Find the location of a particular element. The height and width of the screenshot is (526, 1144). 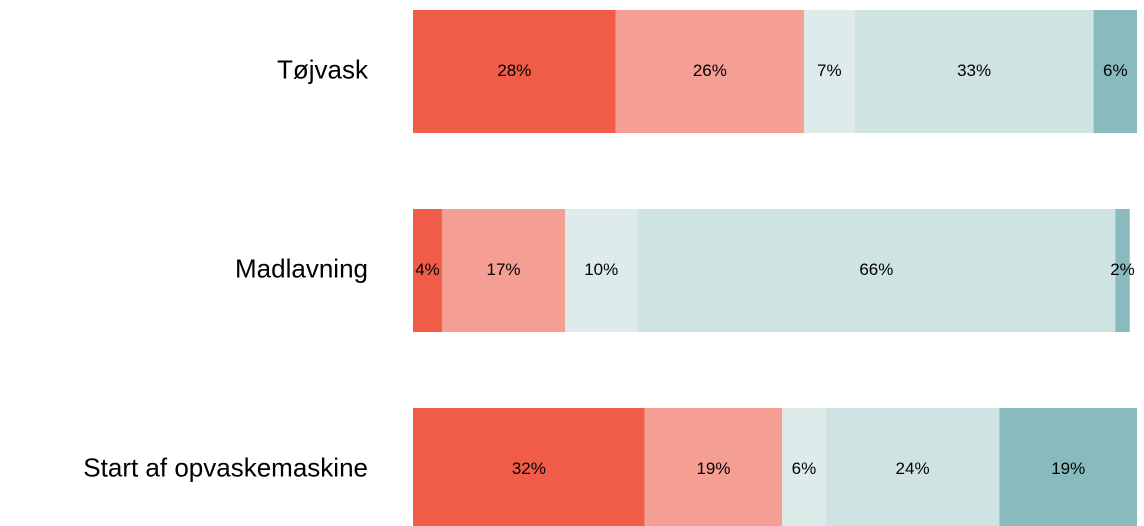

value-label: 24% is located at coordinates (913, 468).